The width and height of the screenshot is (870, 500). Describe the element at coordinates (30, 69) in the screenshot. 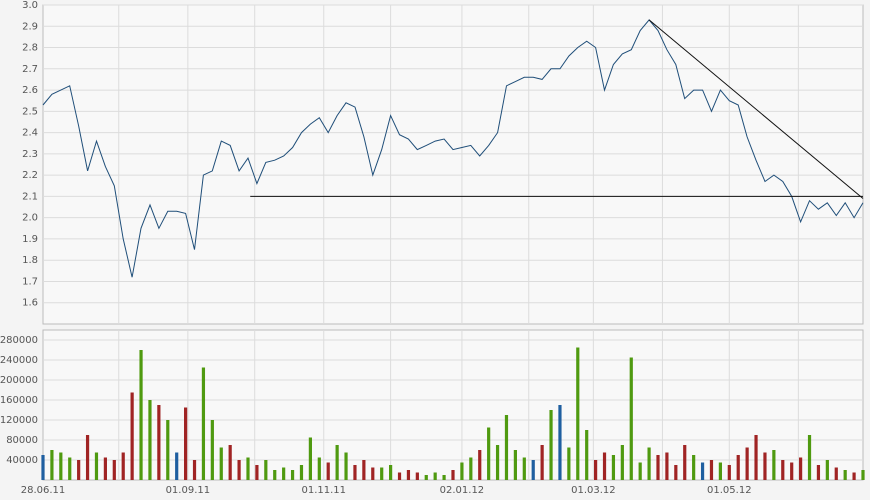

I see `y-tick-label: 2.7` at that location.